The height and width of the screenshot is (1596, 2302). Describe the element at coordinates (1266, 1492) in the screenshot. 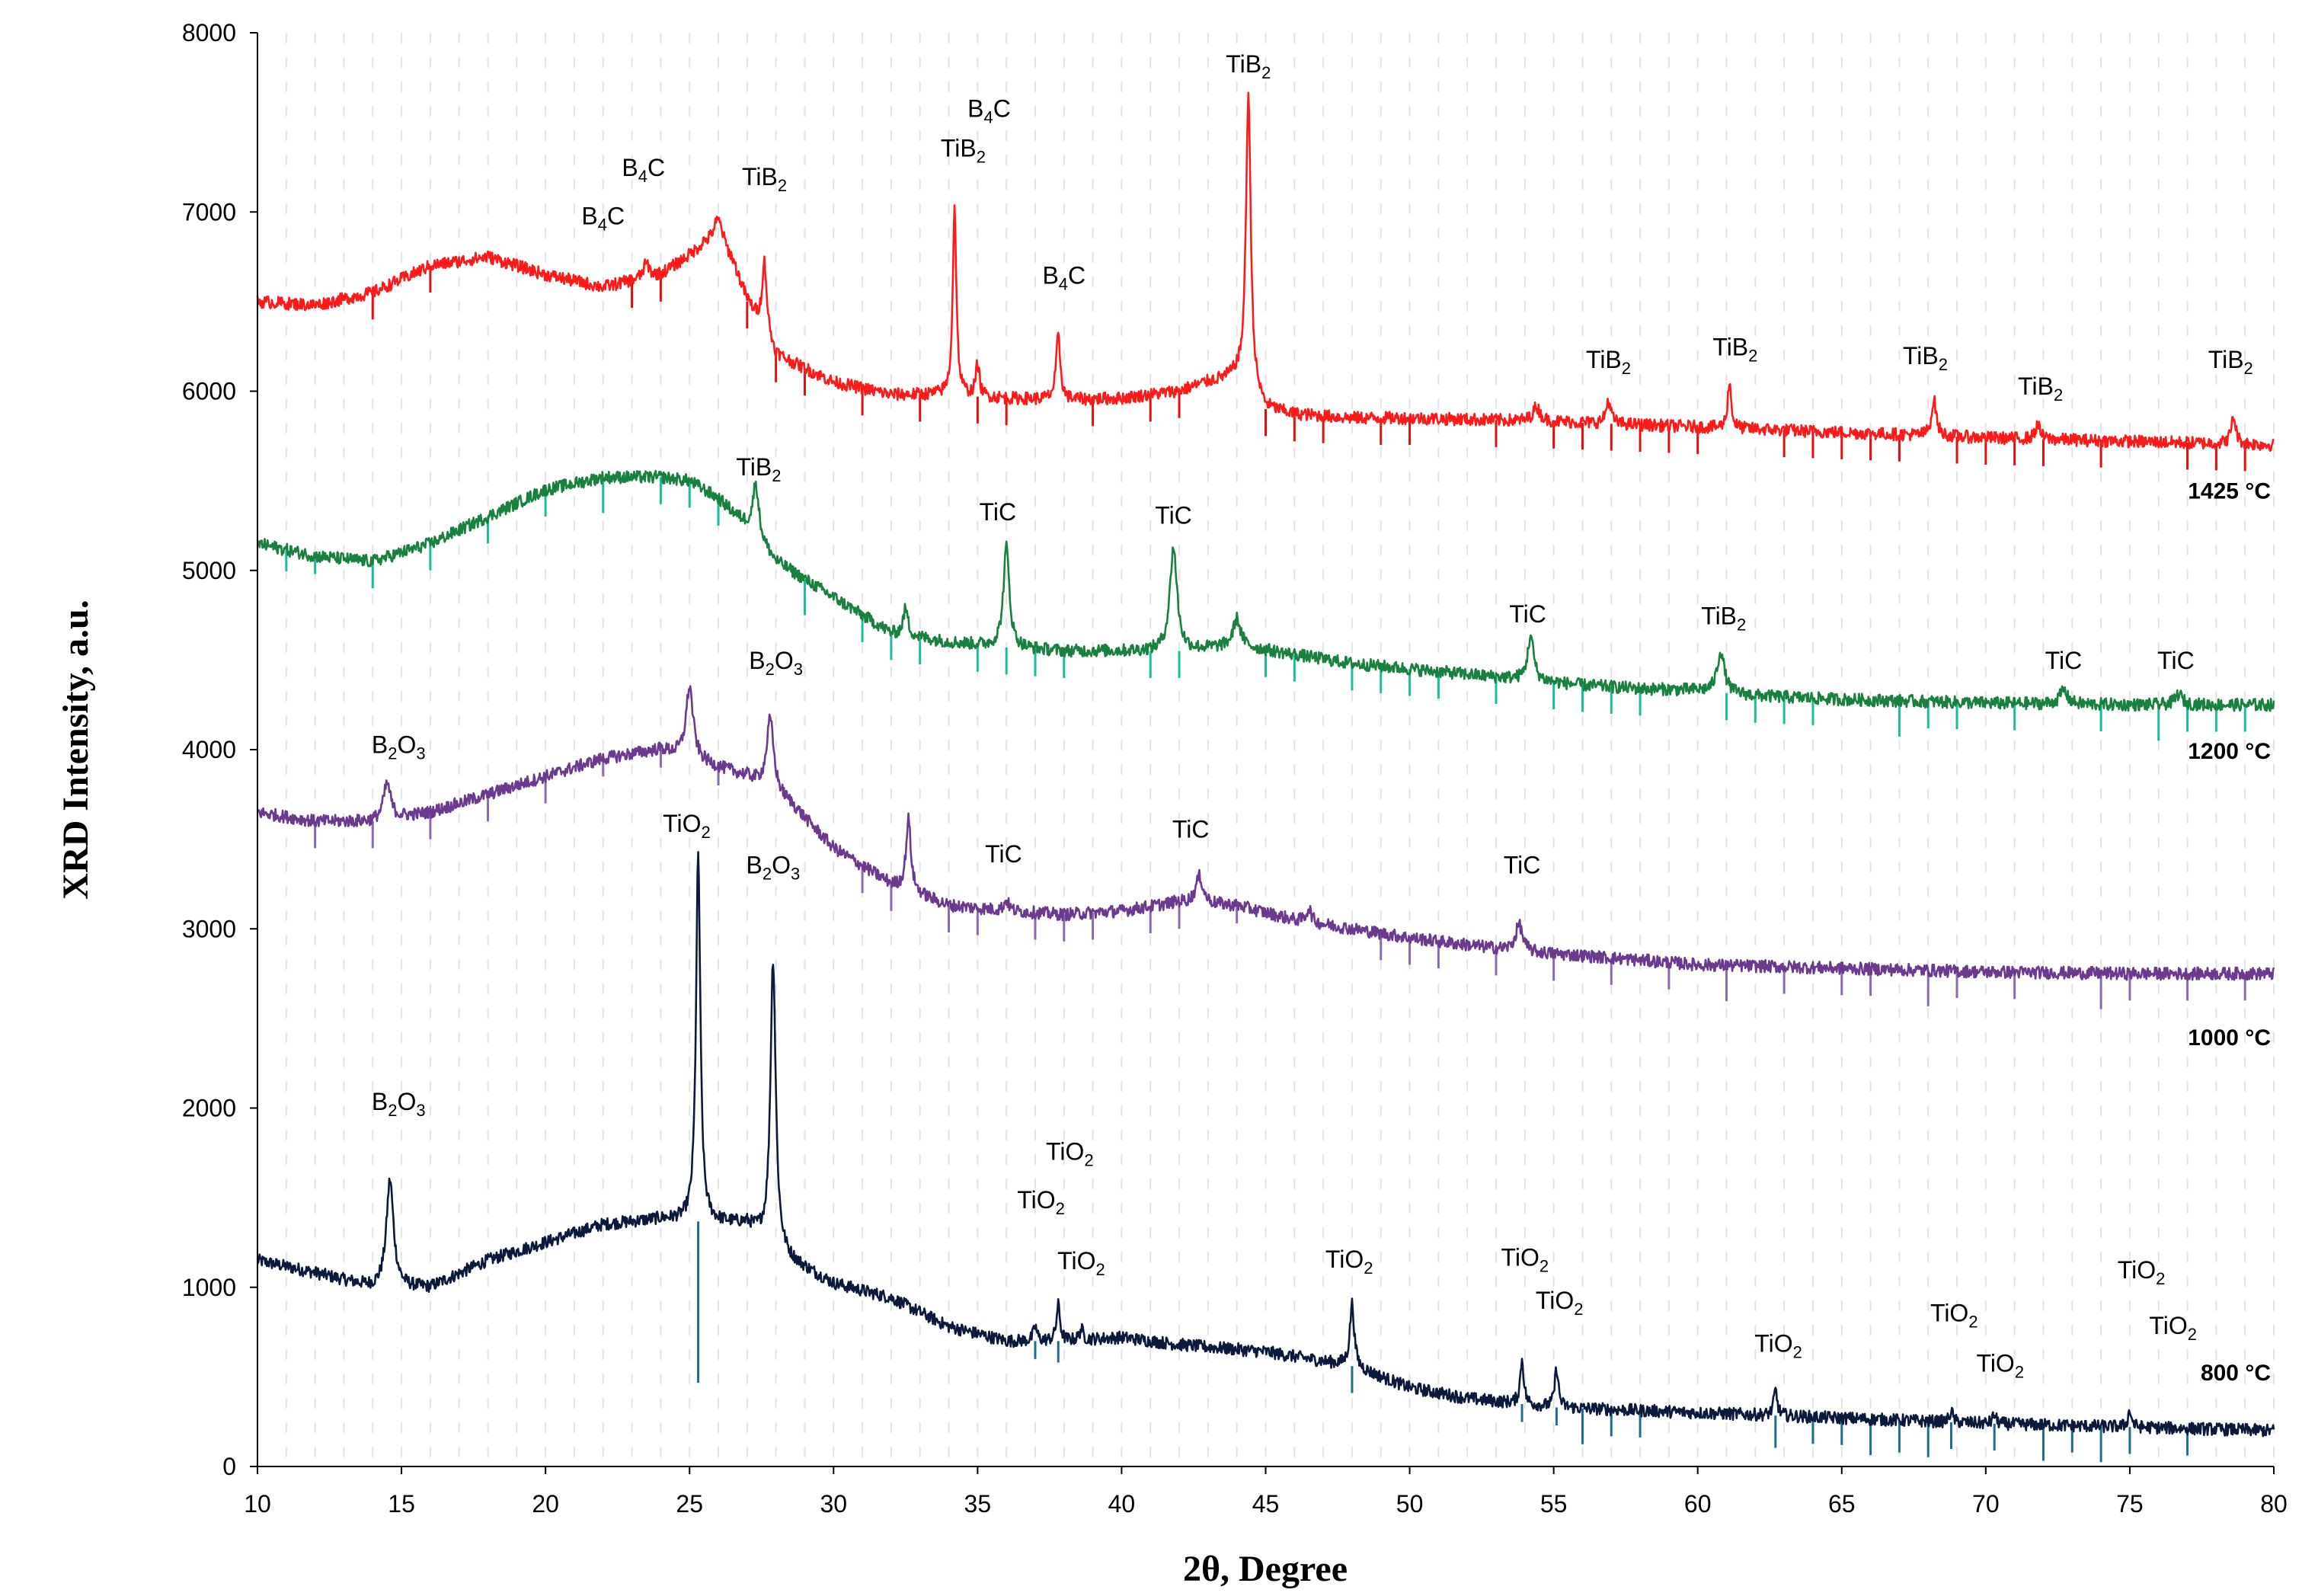

I see `x-tick-labels: 10 15 20 25 30 35 40 45 50 55 60 65 70 75 80` at that location.